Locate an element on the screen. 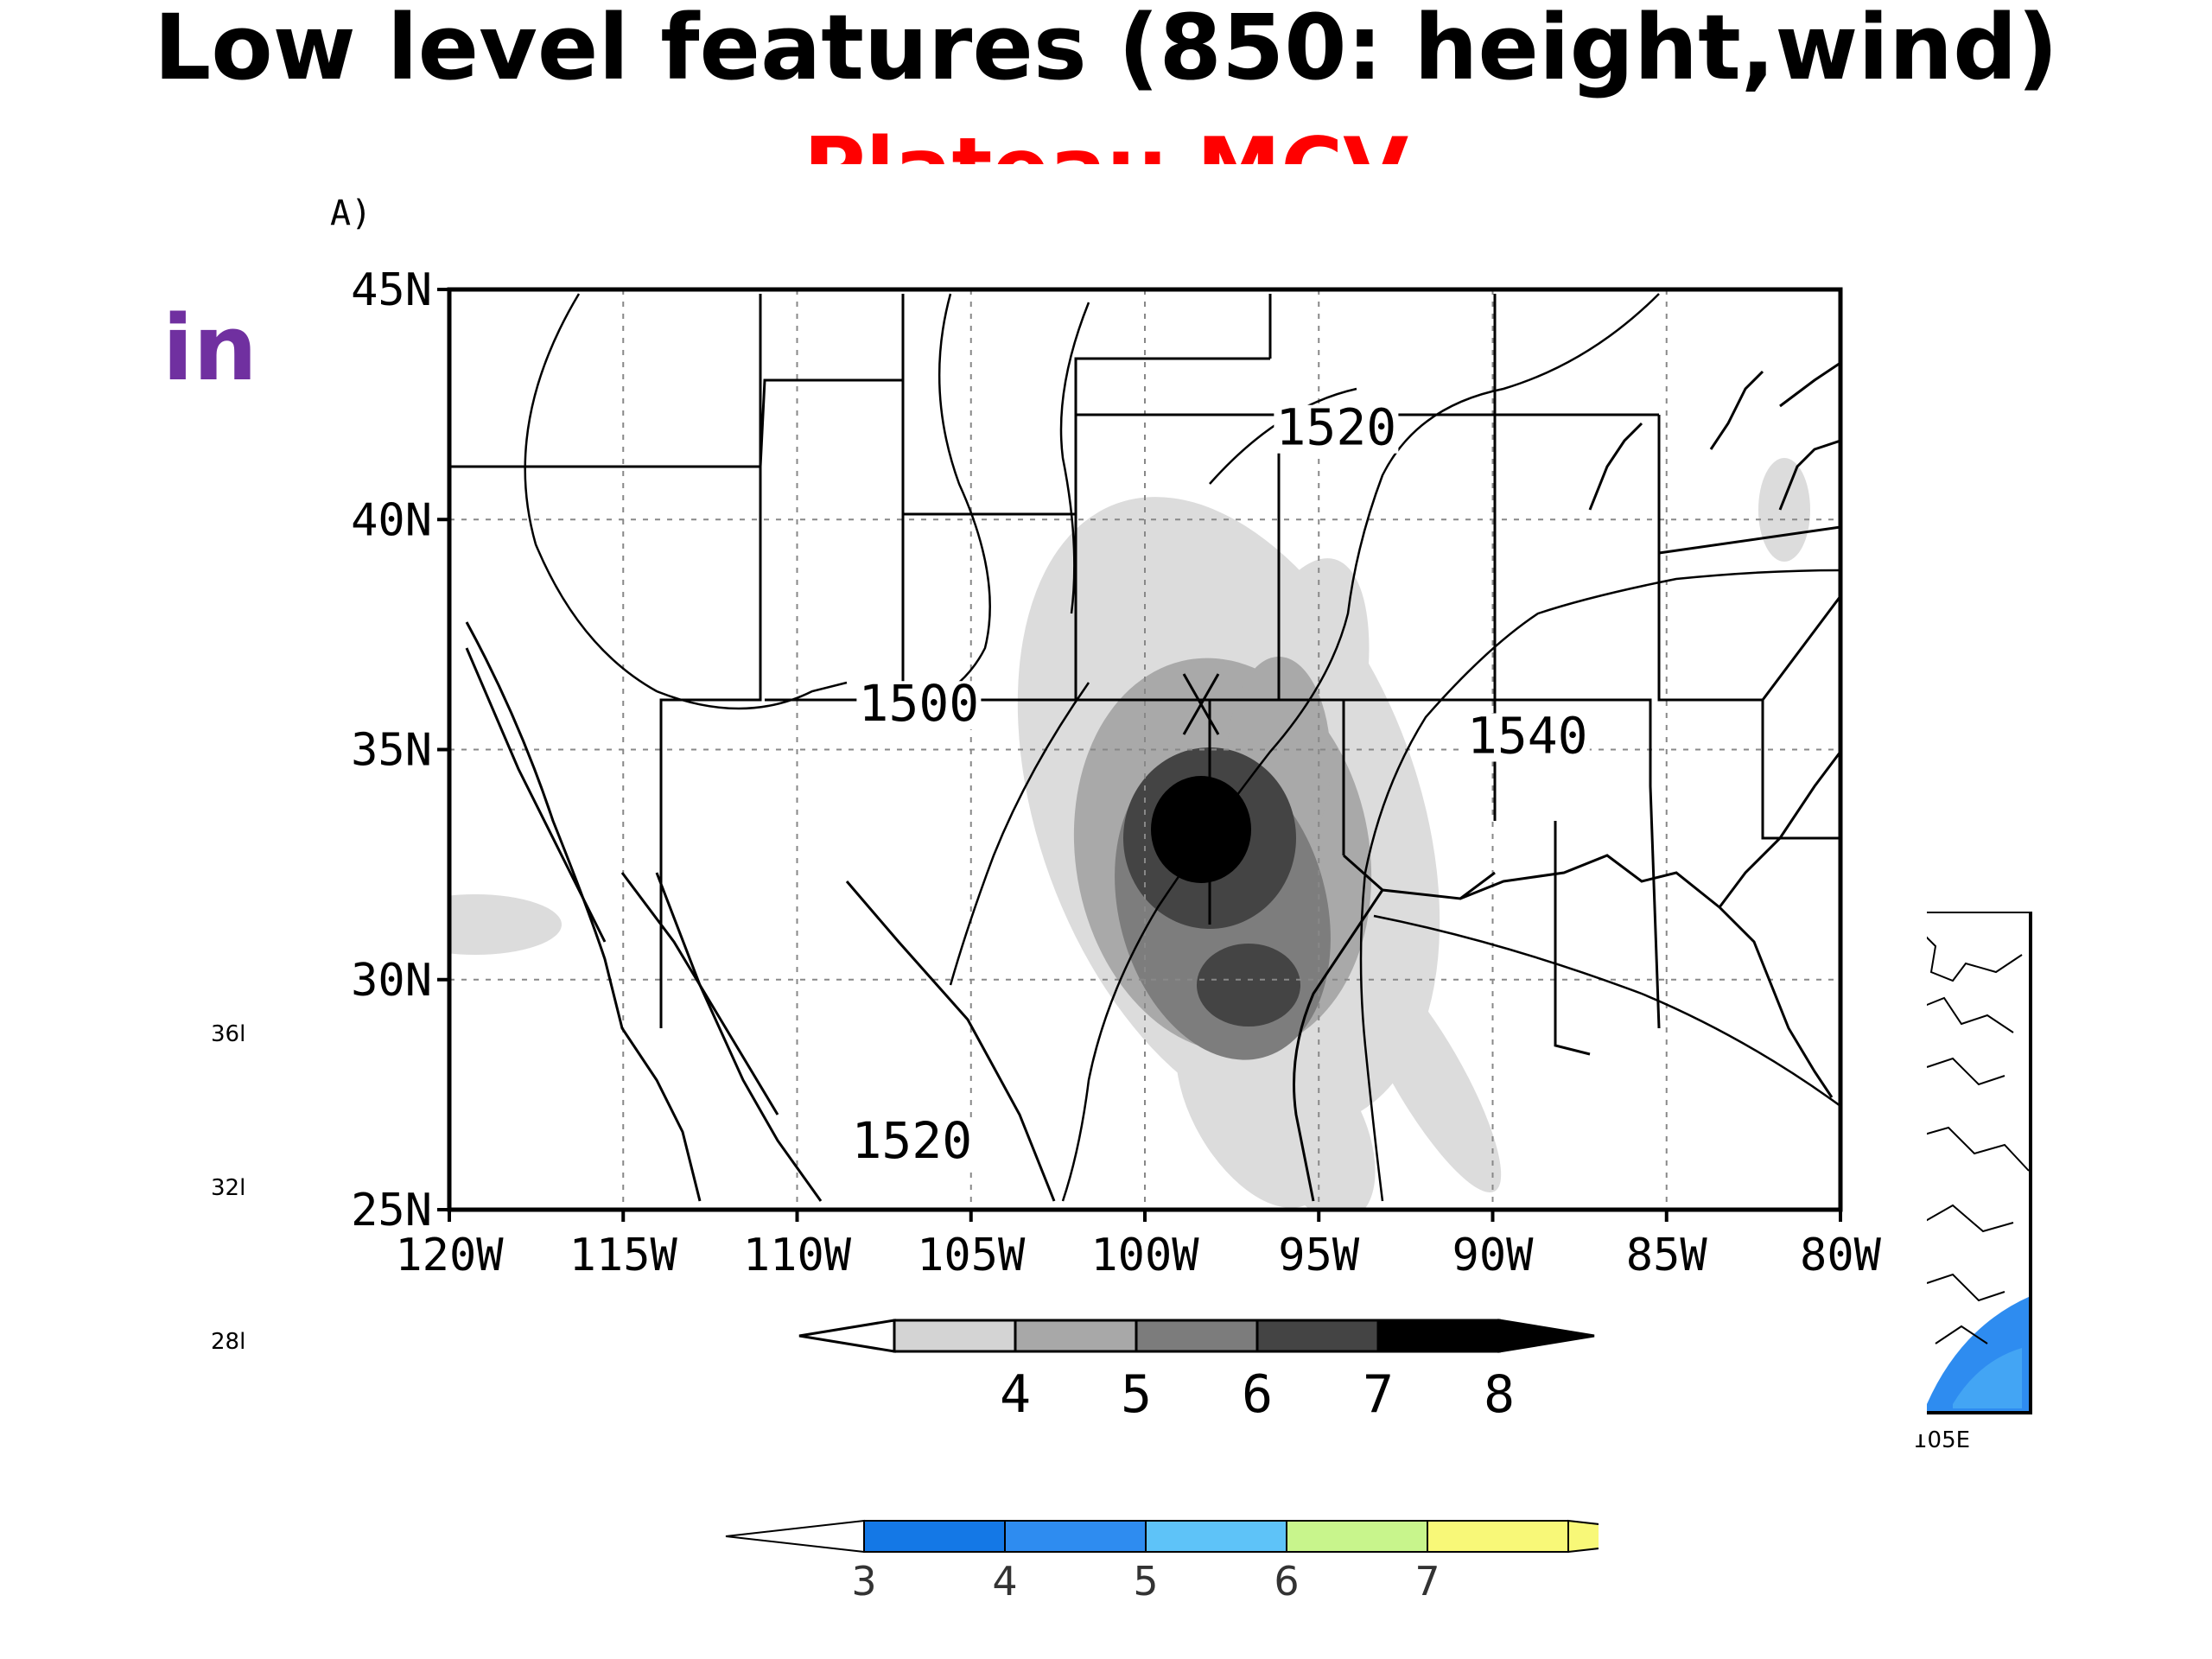 This screenshot has height=1659, width=2212. lon-tick-label: 120W is located at coordinates (450, 1255).